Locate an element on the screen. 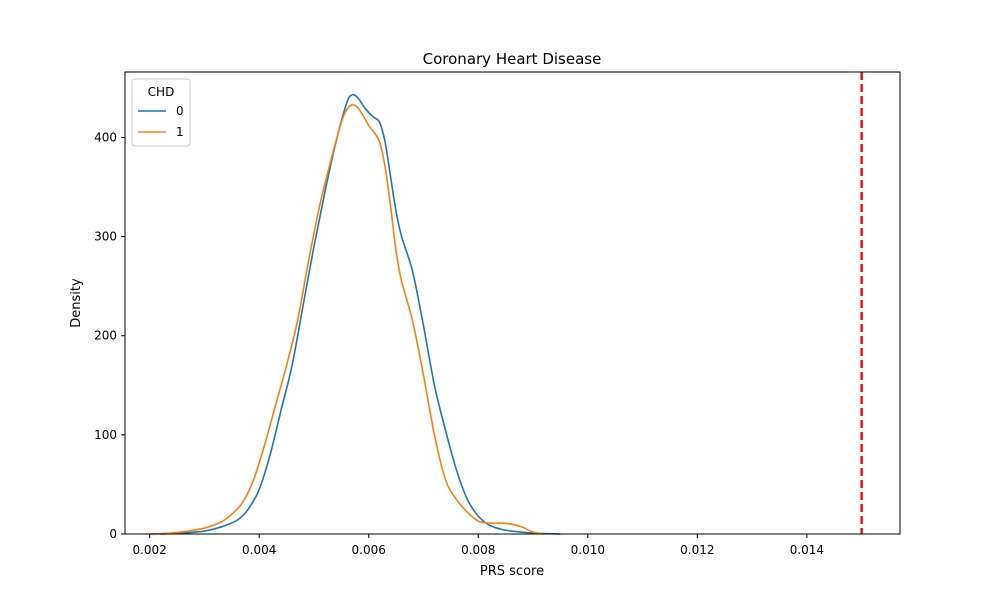 The image size is (1000, 600). x-axis-label: PRS score is located at coordinates (512, 571).